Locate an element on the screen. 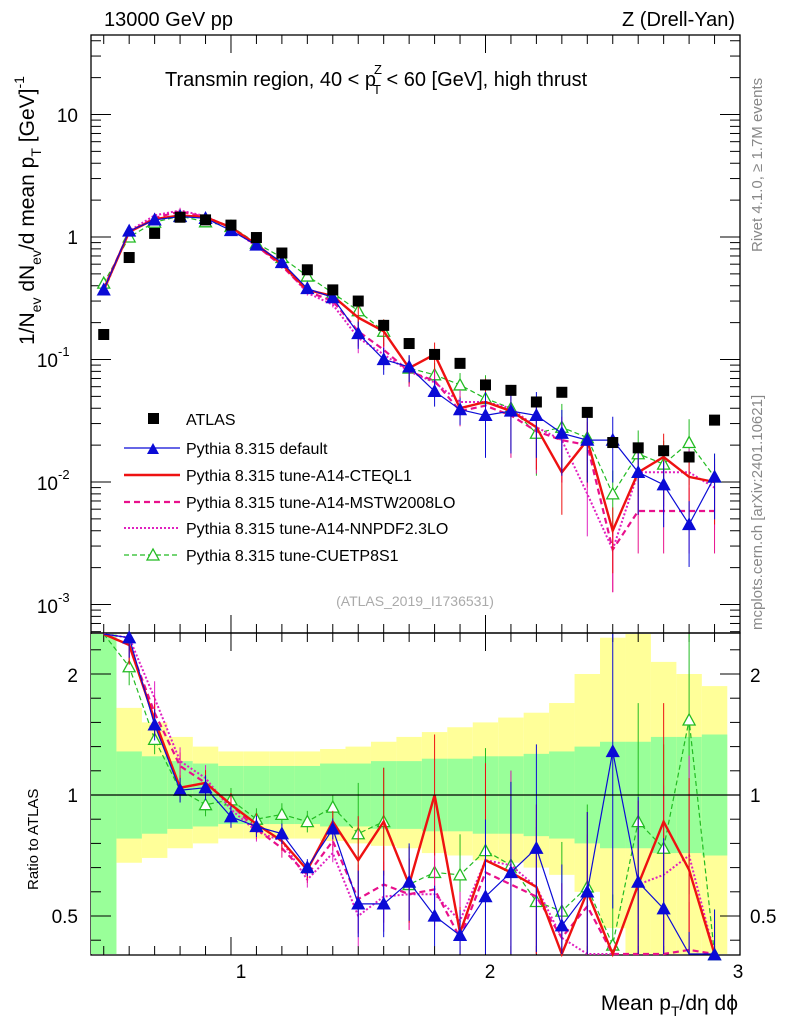 The image size is (786, 1024). legend-label-default: Pythia 8.315 default is located at coordinates (257, 449).